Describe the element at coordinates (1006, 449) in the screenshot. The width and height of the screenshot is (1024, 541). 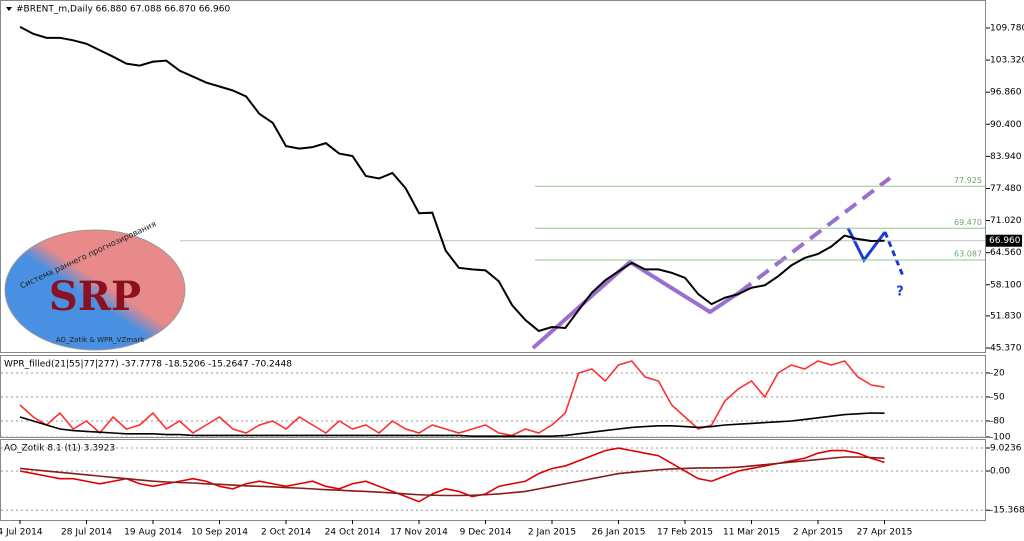
I see `y-tick-label: 9.0236` at that location.